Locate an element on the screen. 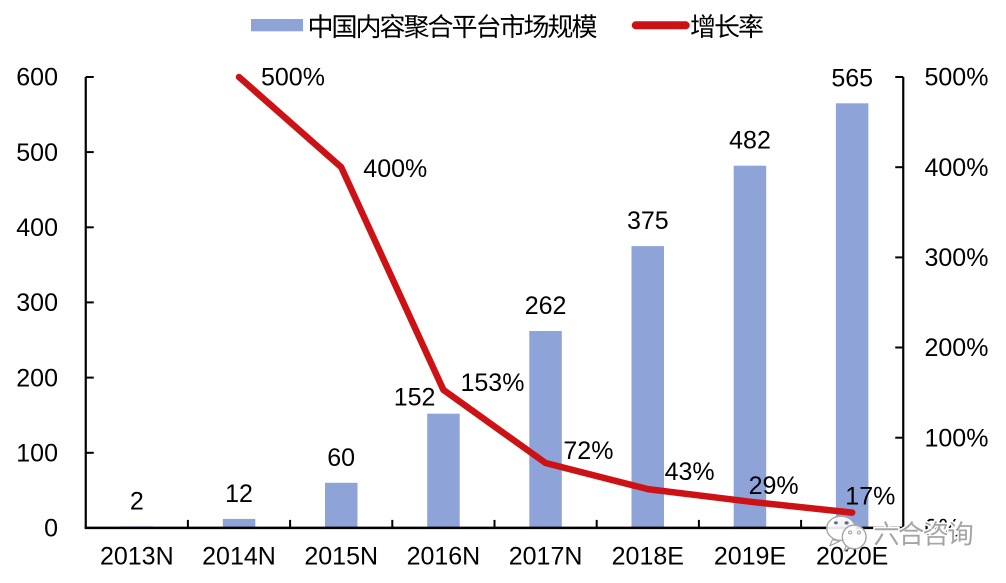 The width and height of the screenshot is (1006, 583). svg-text: 17% is located at coordinates (870, 496).